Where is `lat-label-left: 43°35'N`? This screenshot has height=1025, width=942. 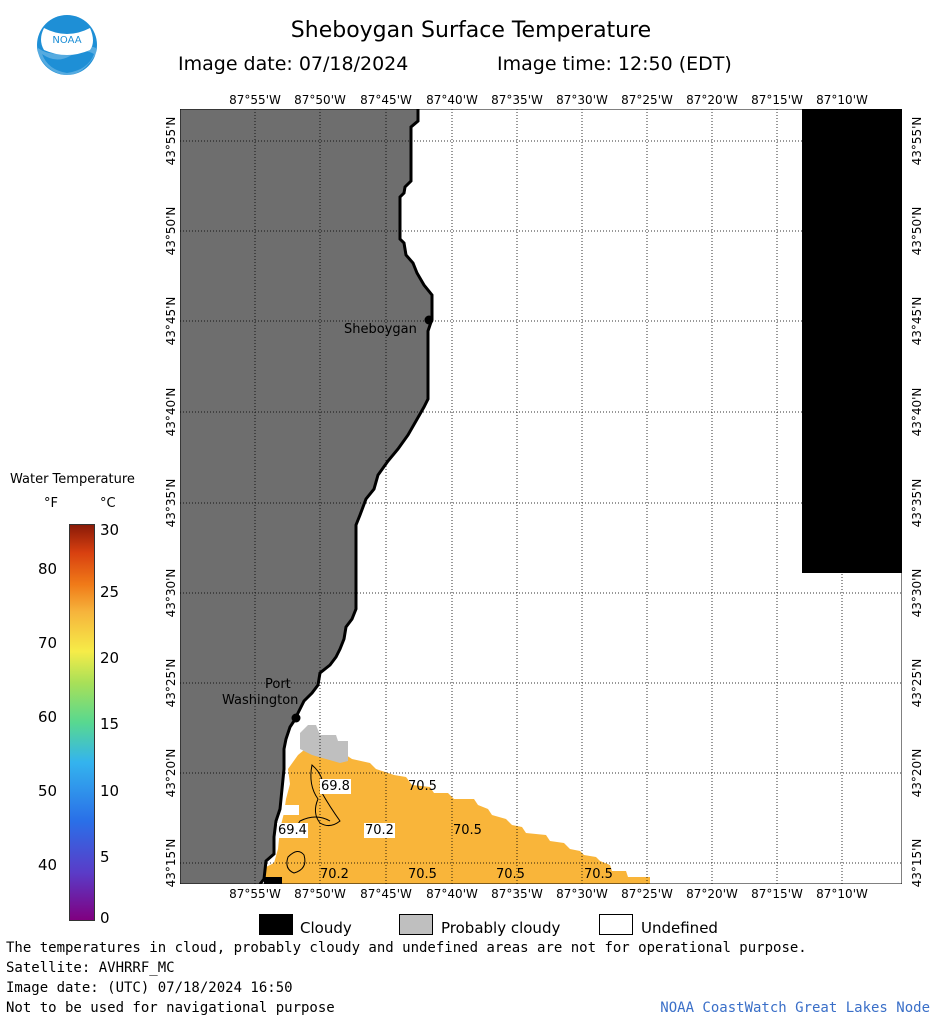 lat-label-left: 43°35'N is located at coordinates (171, 503).